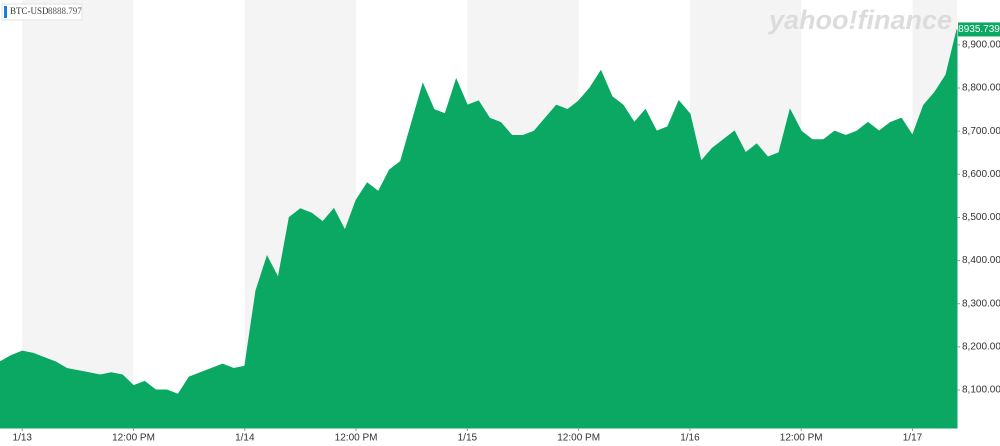  I want to click on y-tick-label: 8,500.000, so click(981, 217).